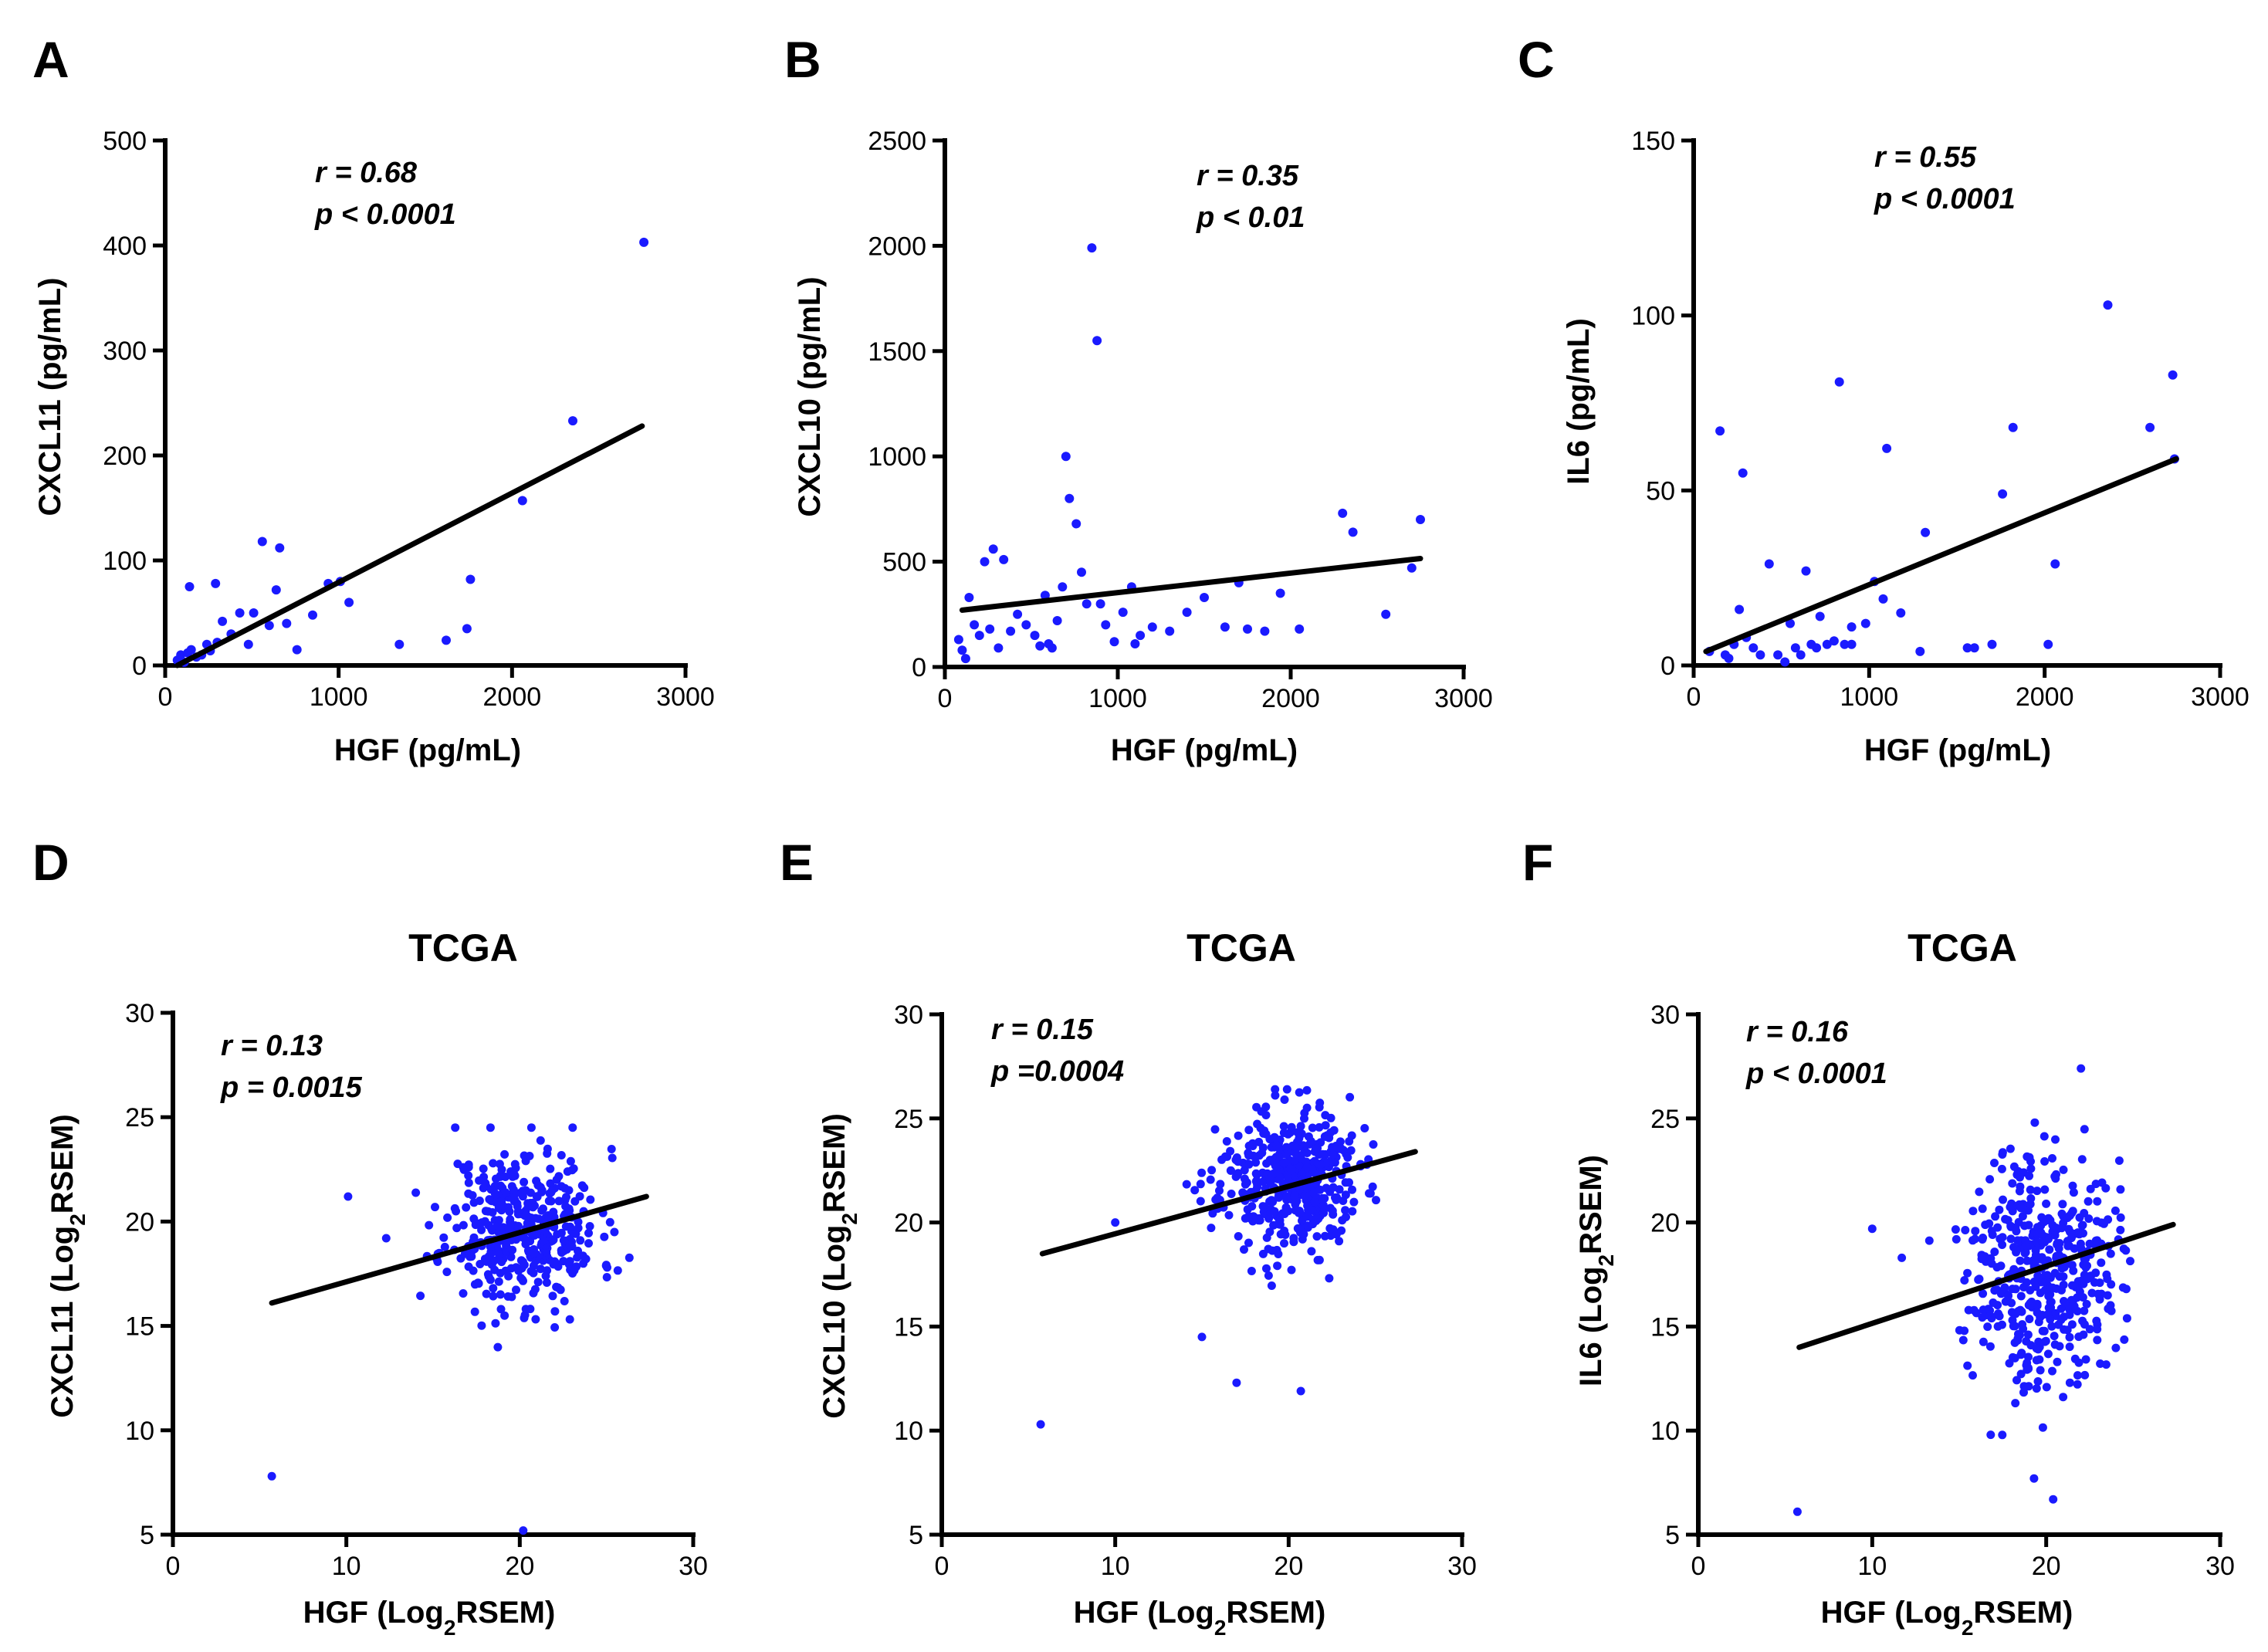 This screenshot has height=1652, width=2268. Describe the element at coordinates (1200, 1618) in the screenshot. I see `x-axis-label: HGF (Log2RSEM)` at that location.